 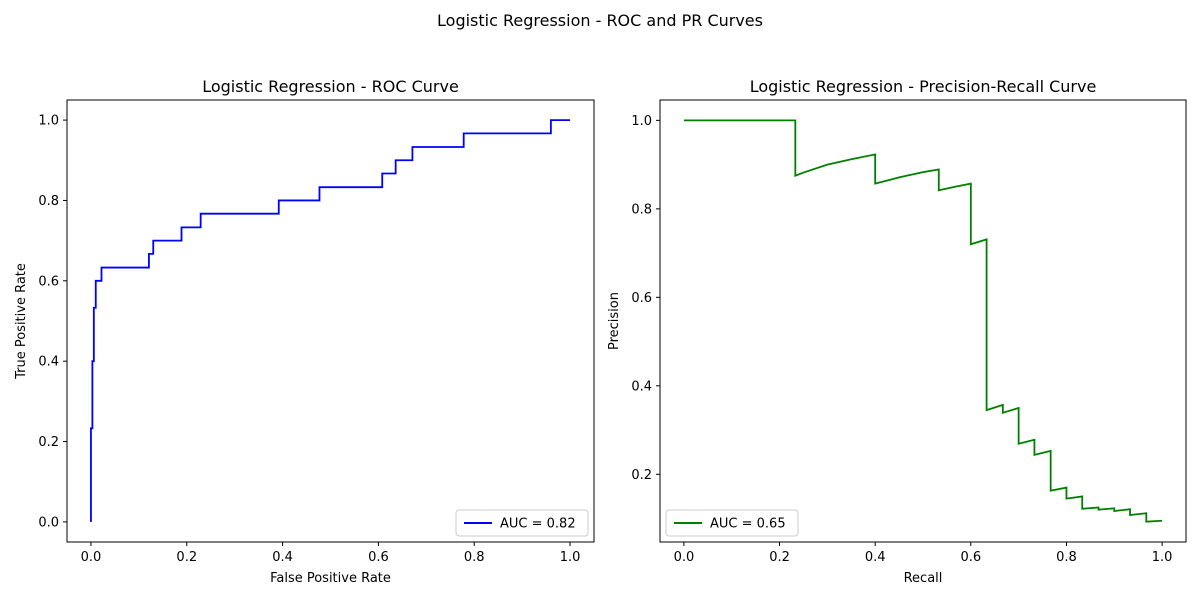 What do you see at coordinates (48, 362) in the screenshot?
I see `chart-0-y-tick-label: 0.4` at bounding box center [48, 362].